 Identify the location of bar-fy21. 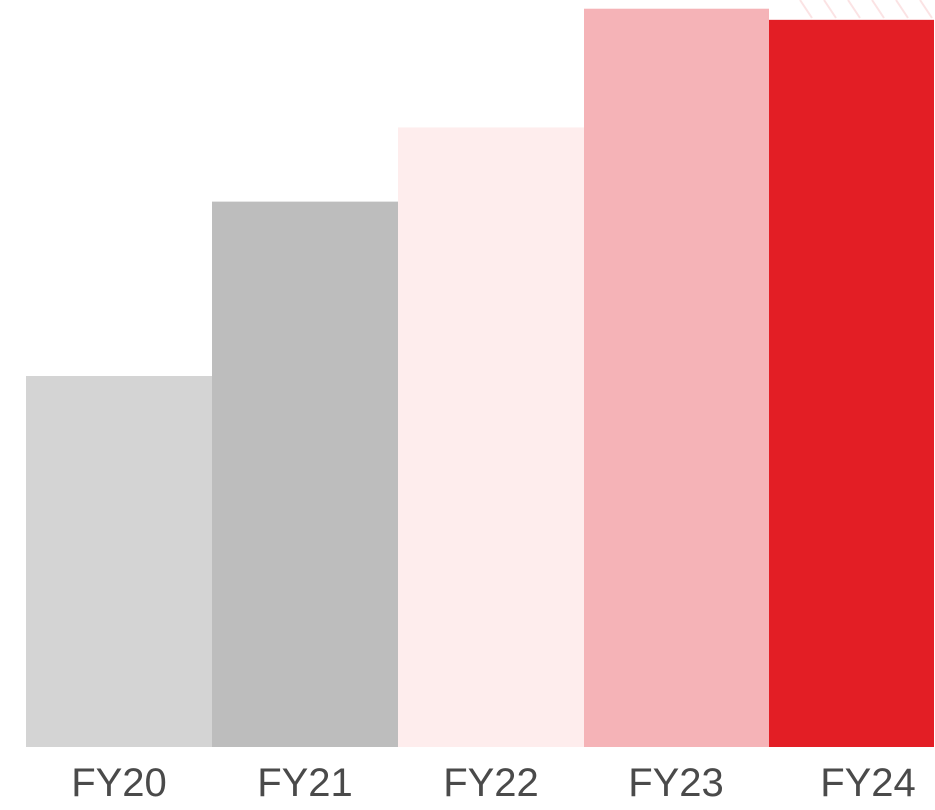
(305, 474).